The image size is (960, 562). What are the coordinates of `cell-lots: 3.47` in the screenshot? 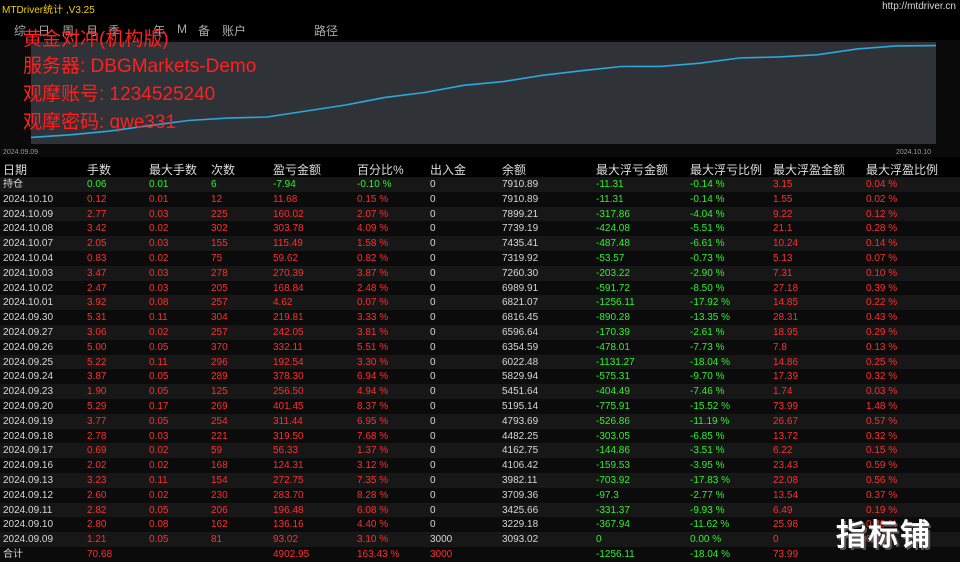 It's located at (97, 273).